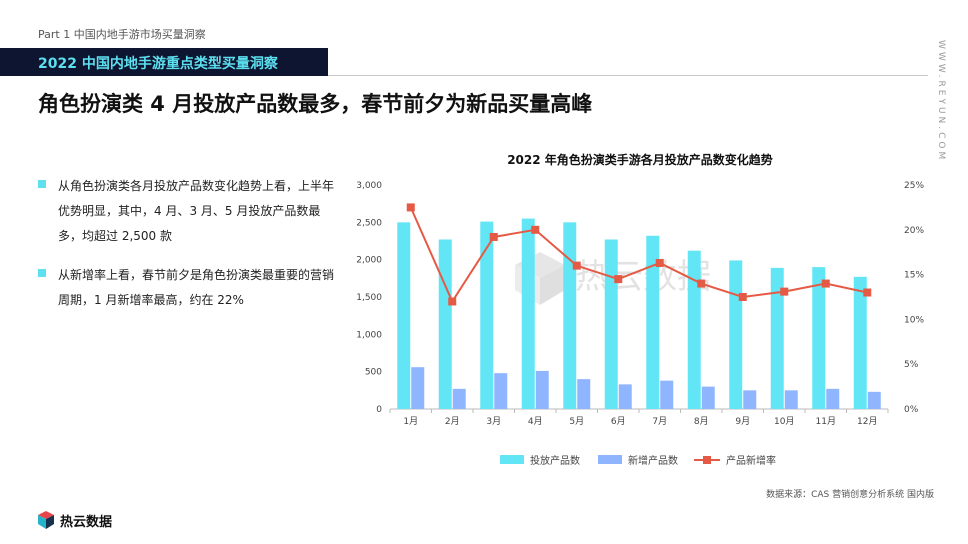  What do you see at coordinates (628, 75) in the screenshot?
I see `banner-divider` at bounding box center [628, 75].